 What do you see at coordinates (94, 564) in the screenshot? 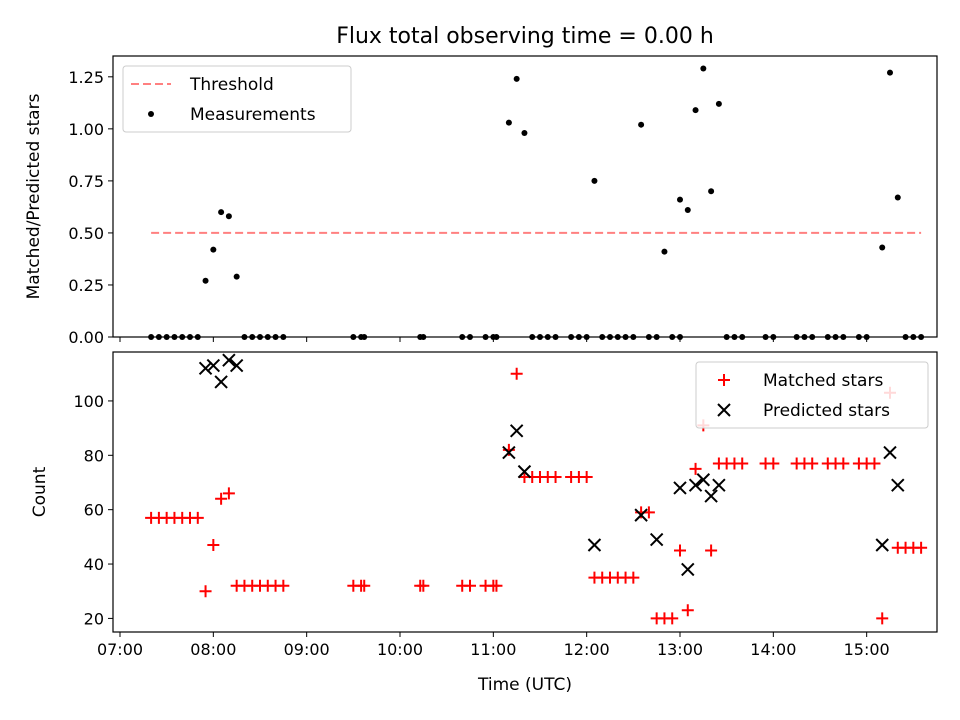
I see `y-tick-label: 40` at bounding box center [94, 564].